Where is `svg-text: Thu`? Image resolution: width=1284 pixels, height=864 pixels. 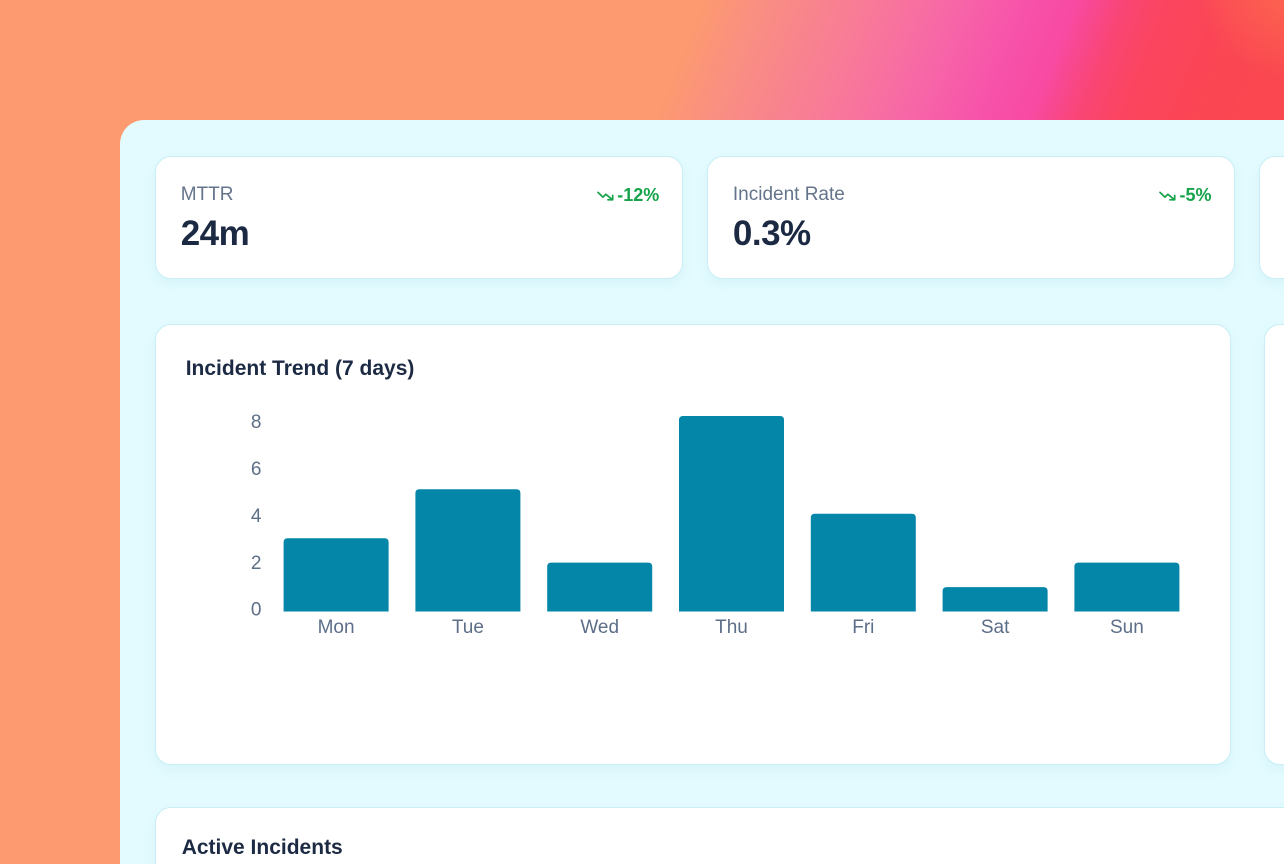
svg-text: Thu is located at coordinates (731, 627).